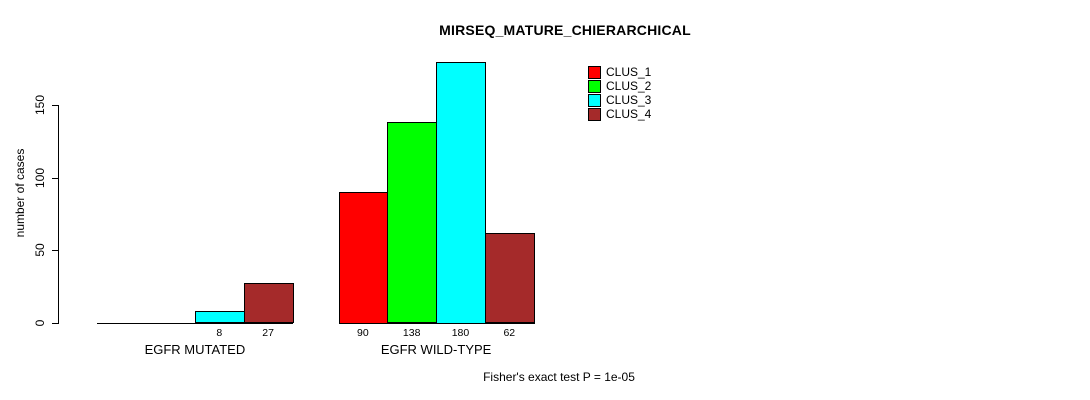 This screenshot has width=1090, height=400. I want to click on bar-value-label: 62, so click(509, 332).